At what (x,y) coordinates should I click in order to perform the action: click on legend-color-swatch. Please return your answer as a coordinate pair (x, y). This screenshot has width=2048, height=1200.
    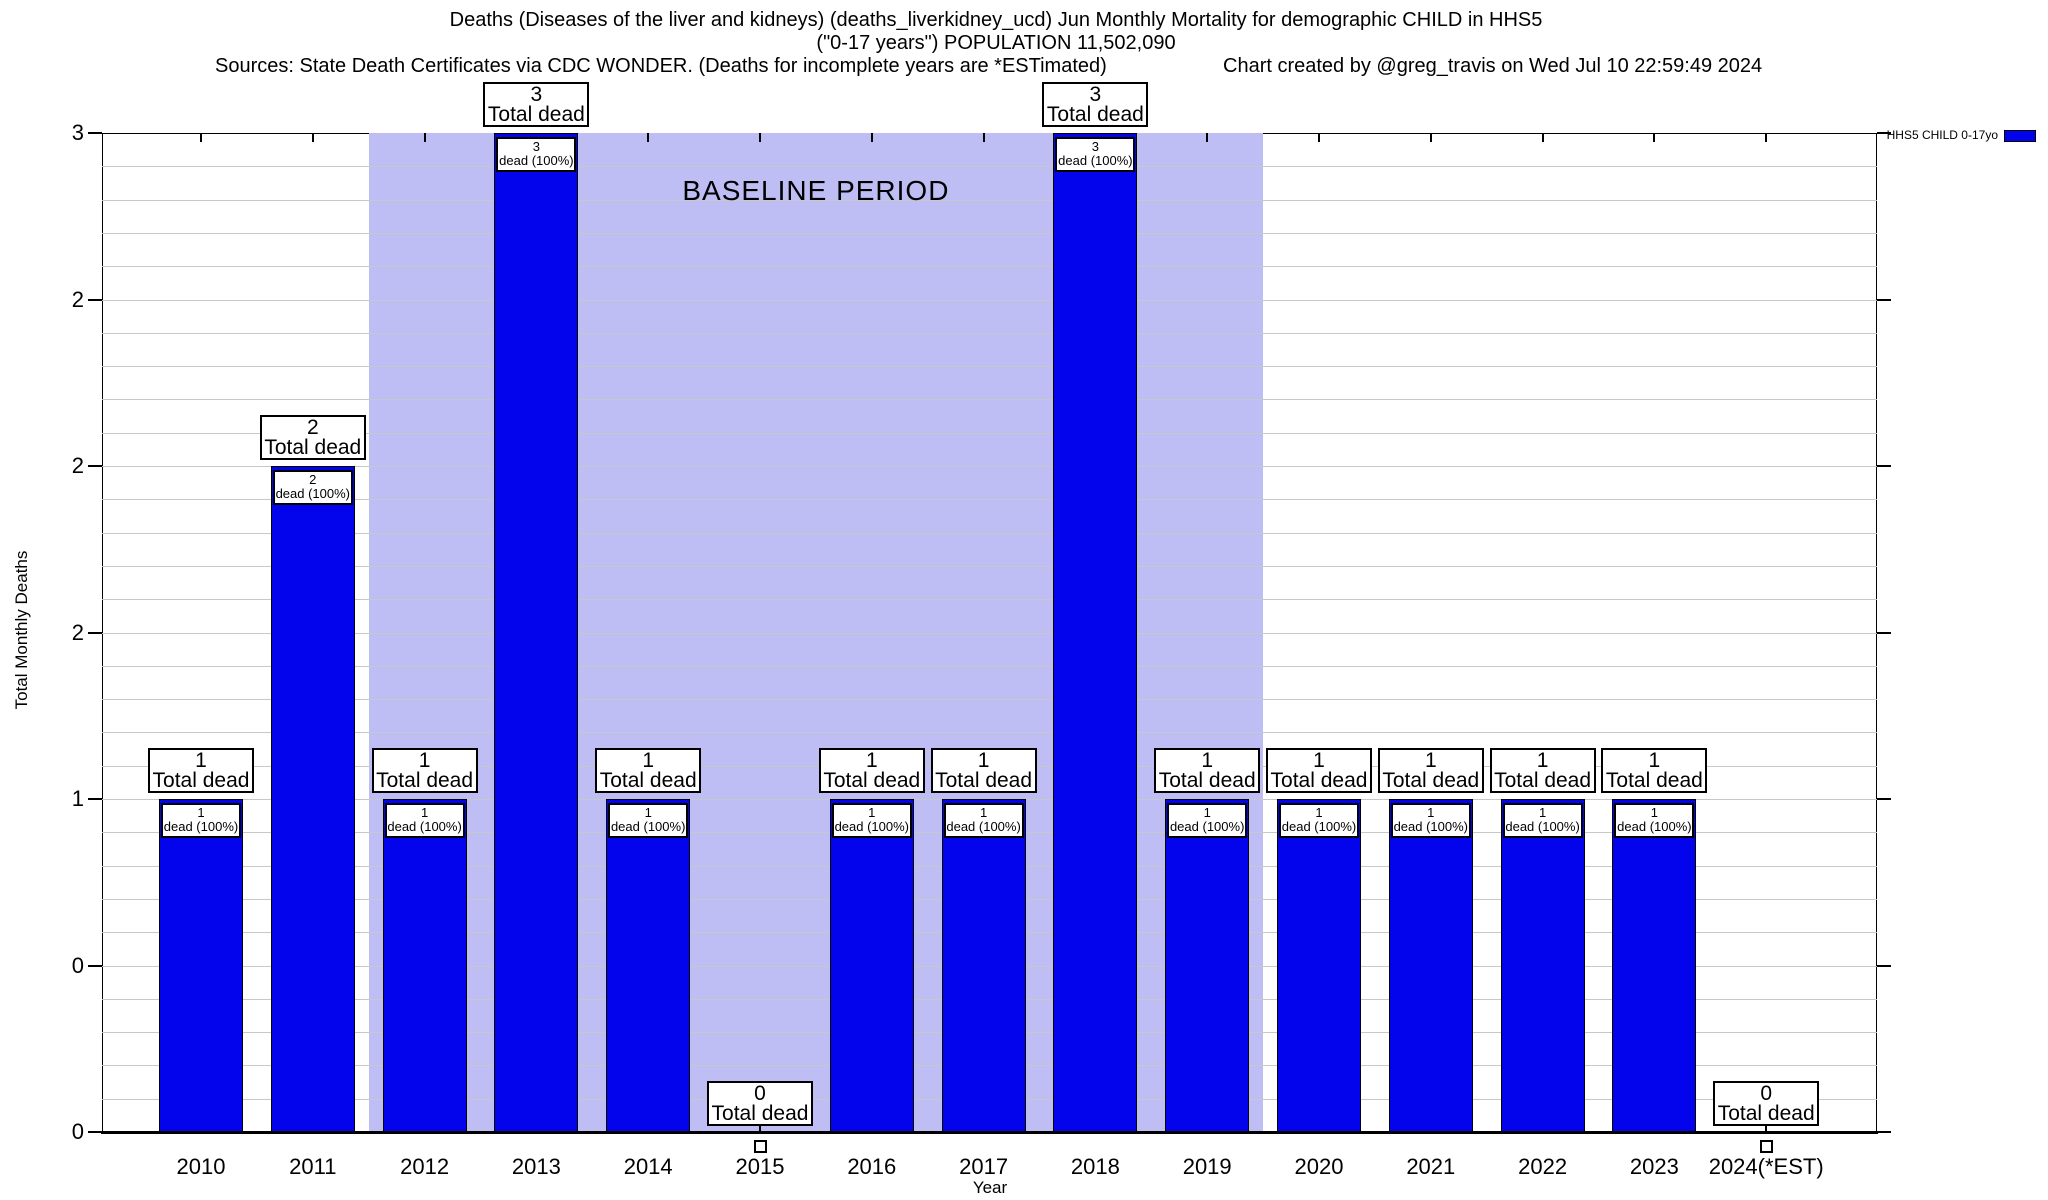
    Looking at the image, I should click on (2020, 136).